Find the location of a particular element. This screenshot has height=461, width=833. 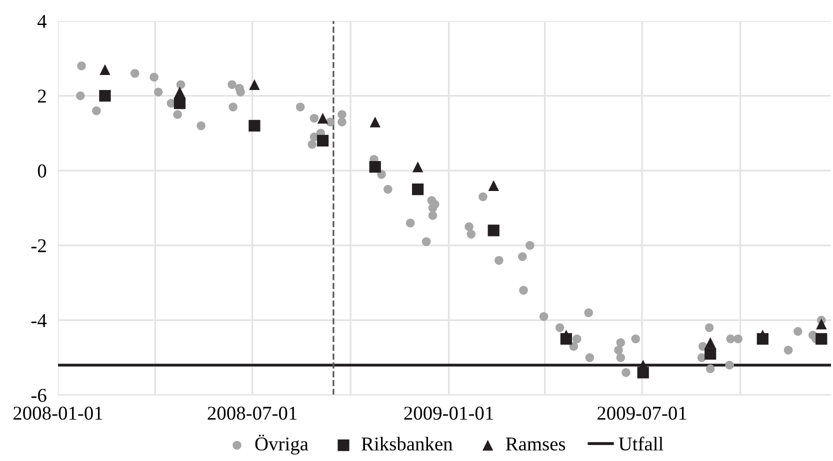

y-tick-label: -2 is located at coordinates (38, 245).